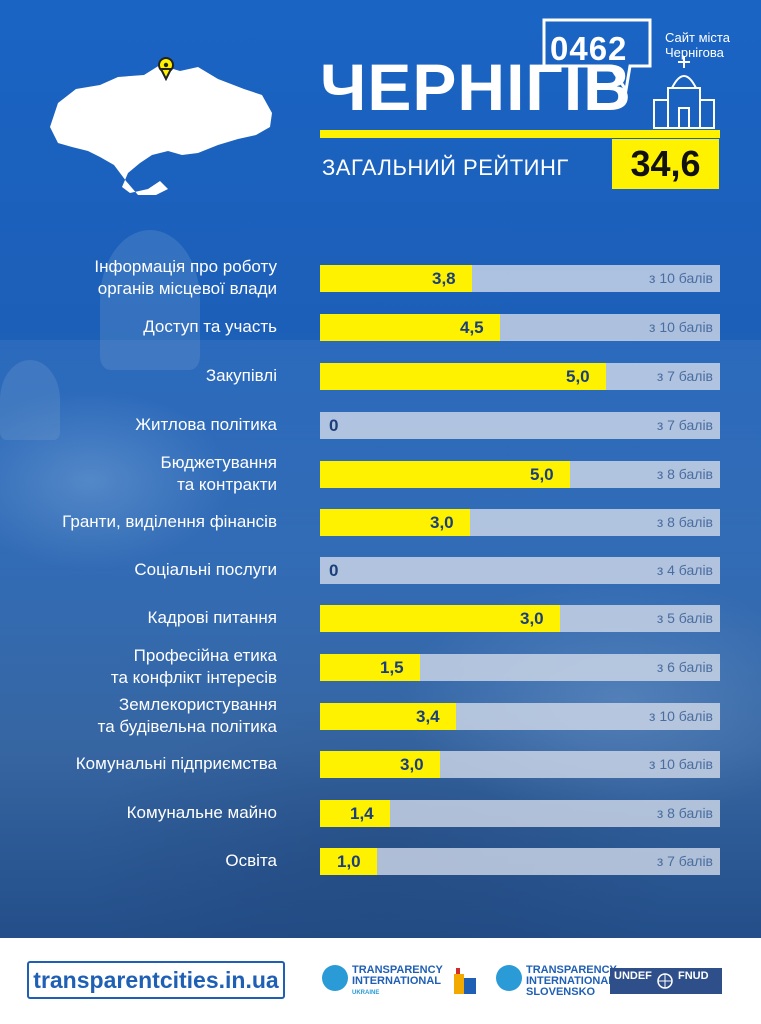  I want to click on undef-logo: UNDEF FNUD, so click(666, 981).